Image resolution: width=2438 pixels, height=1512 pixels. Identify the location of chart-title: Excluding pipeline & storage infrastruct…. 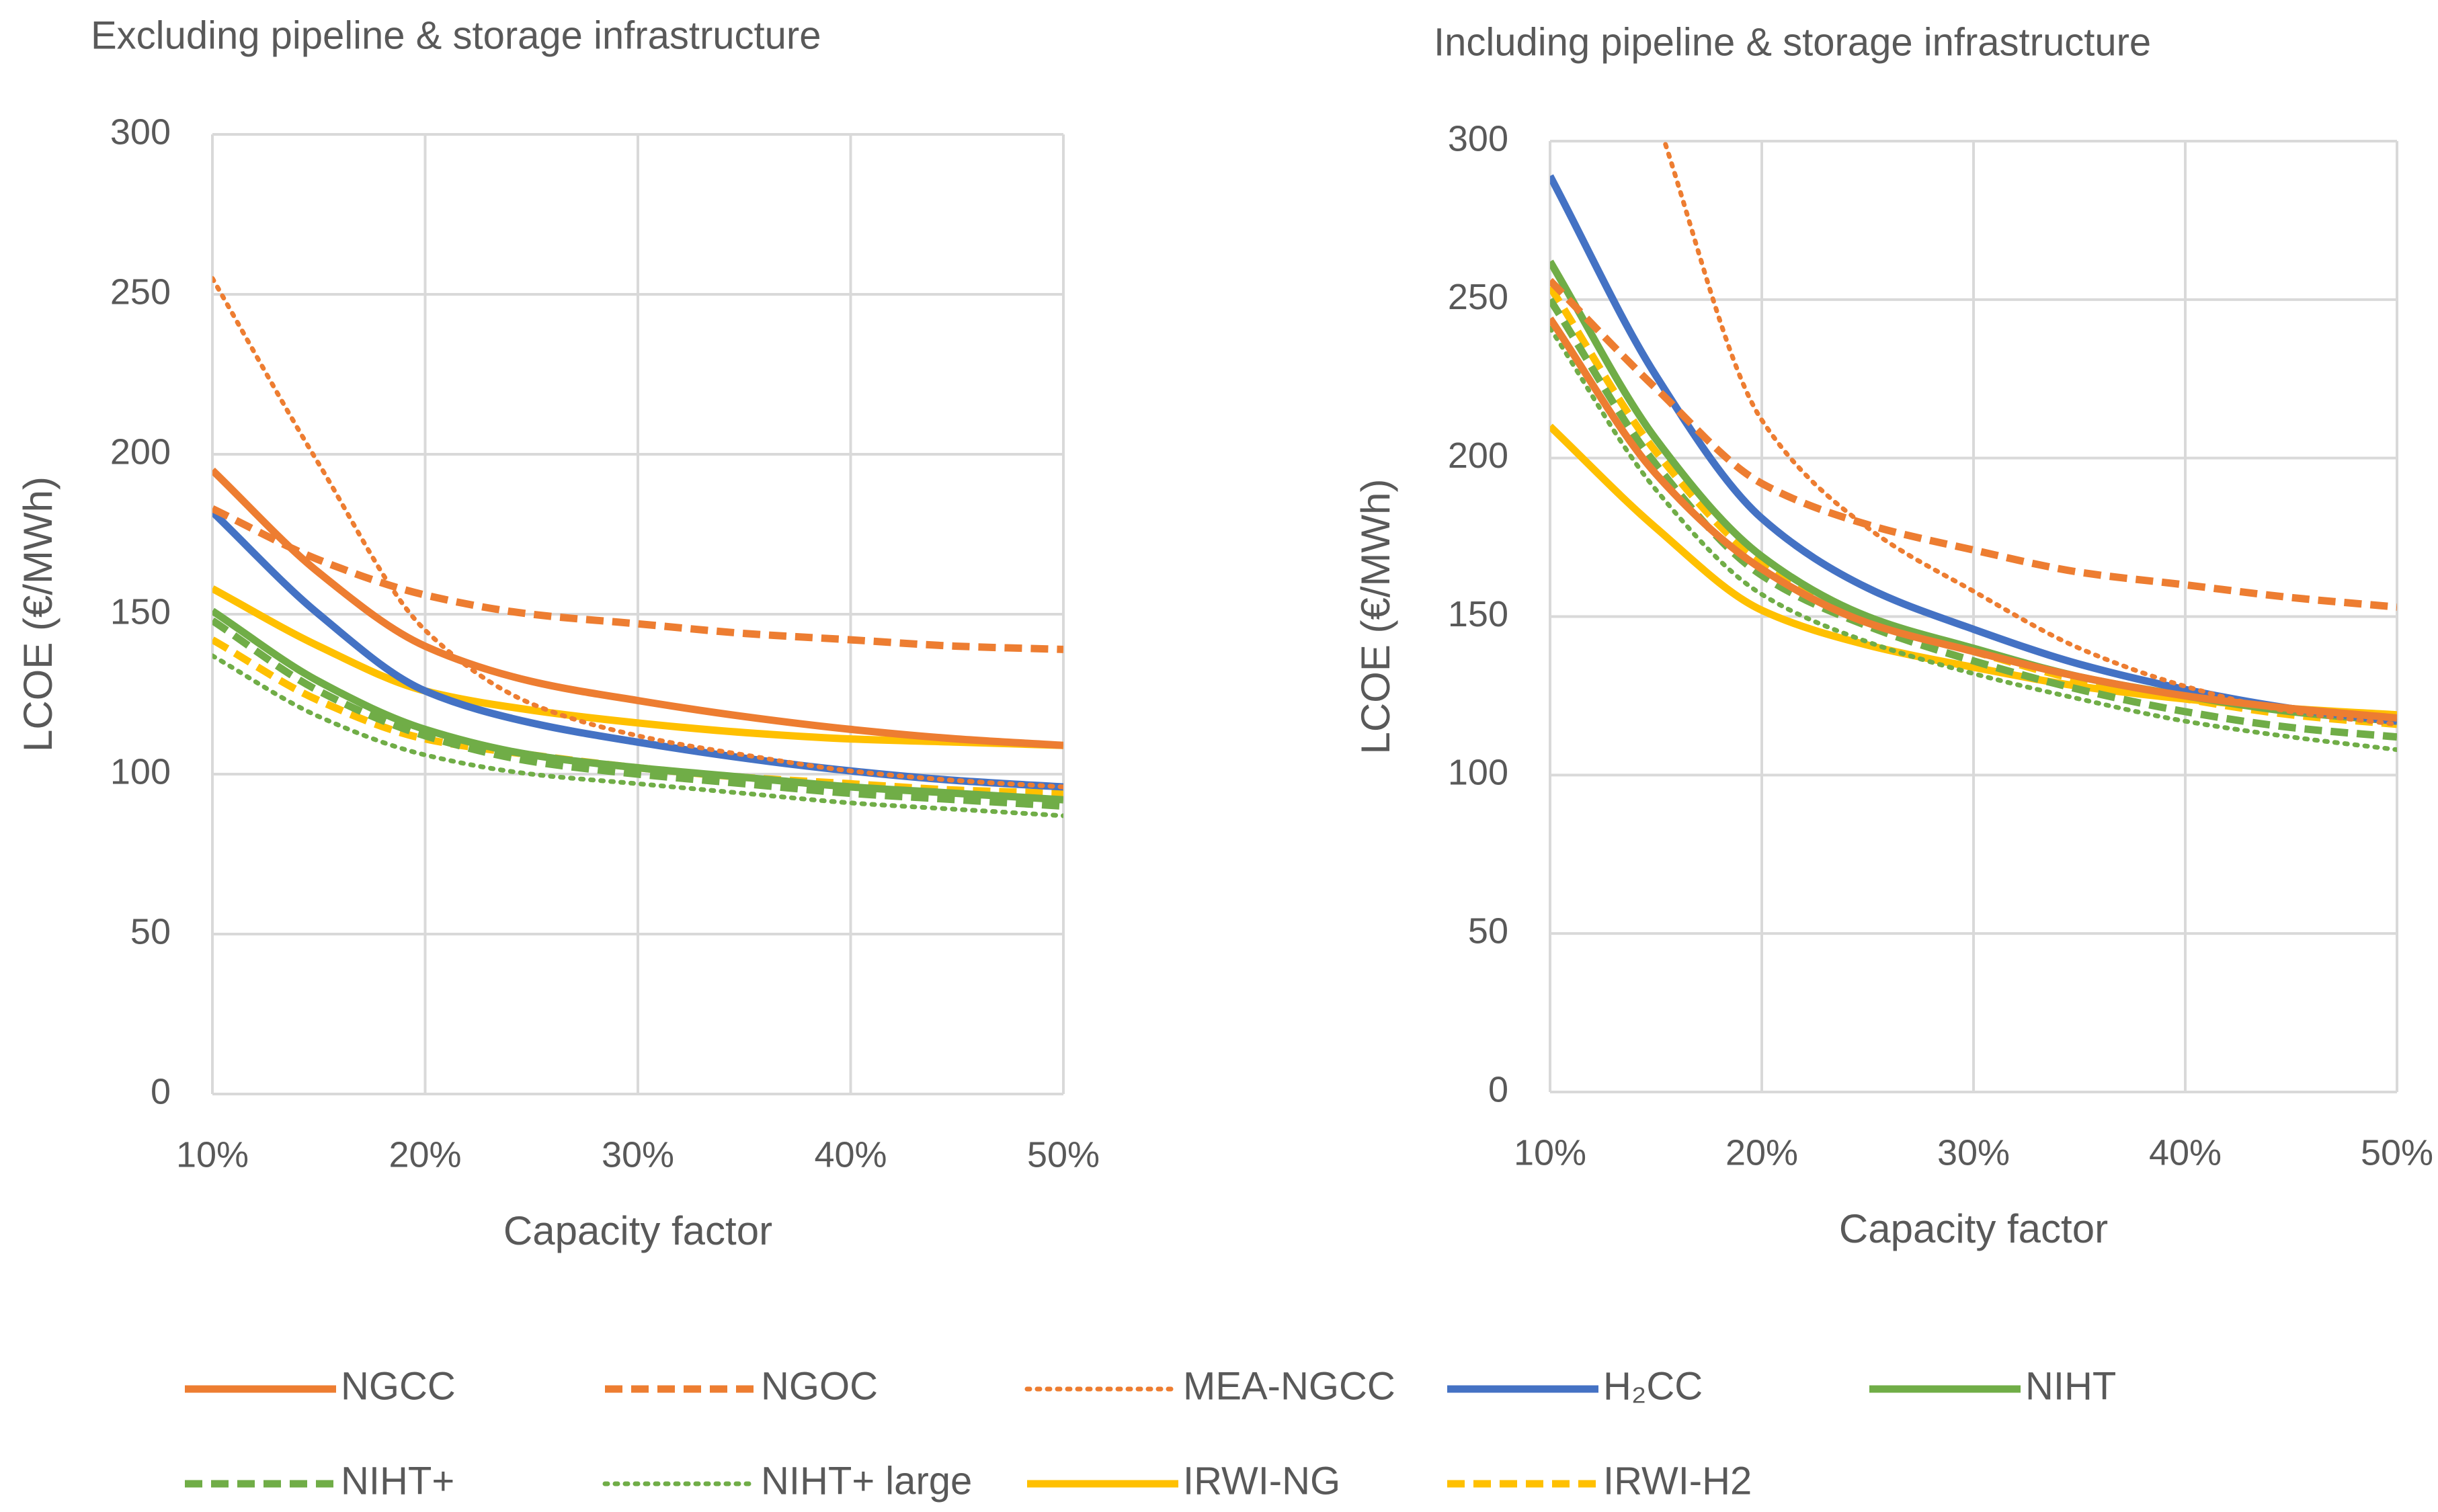
(456, 35).